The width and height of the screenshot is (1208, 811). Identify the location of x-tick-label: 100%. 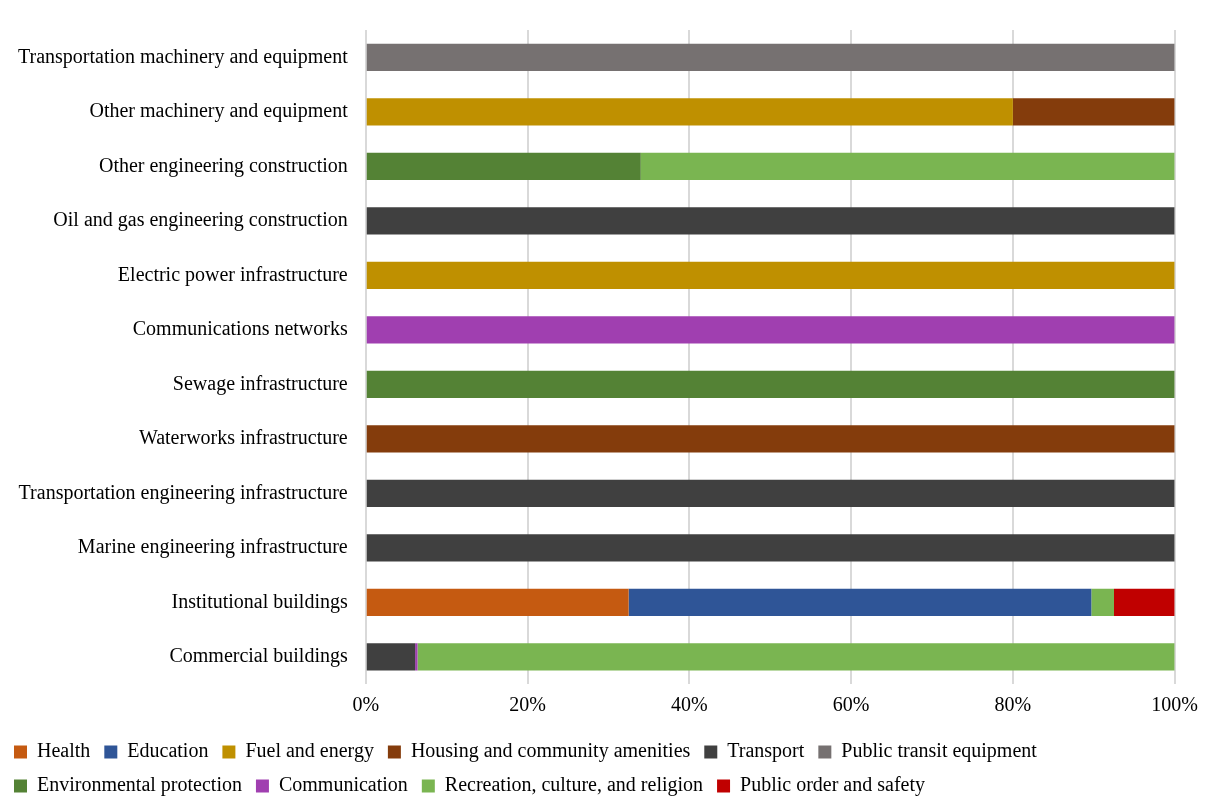
(1175, 704).